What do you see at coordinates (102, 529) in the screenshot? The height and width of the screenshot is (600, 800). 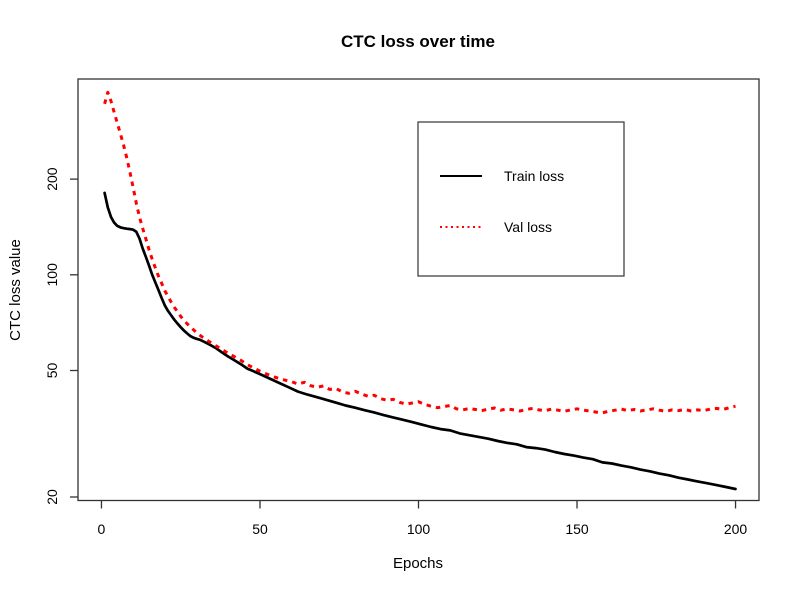 I see `x-tick-label: 0` at bounding box center [102, 529].